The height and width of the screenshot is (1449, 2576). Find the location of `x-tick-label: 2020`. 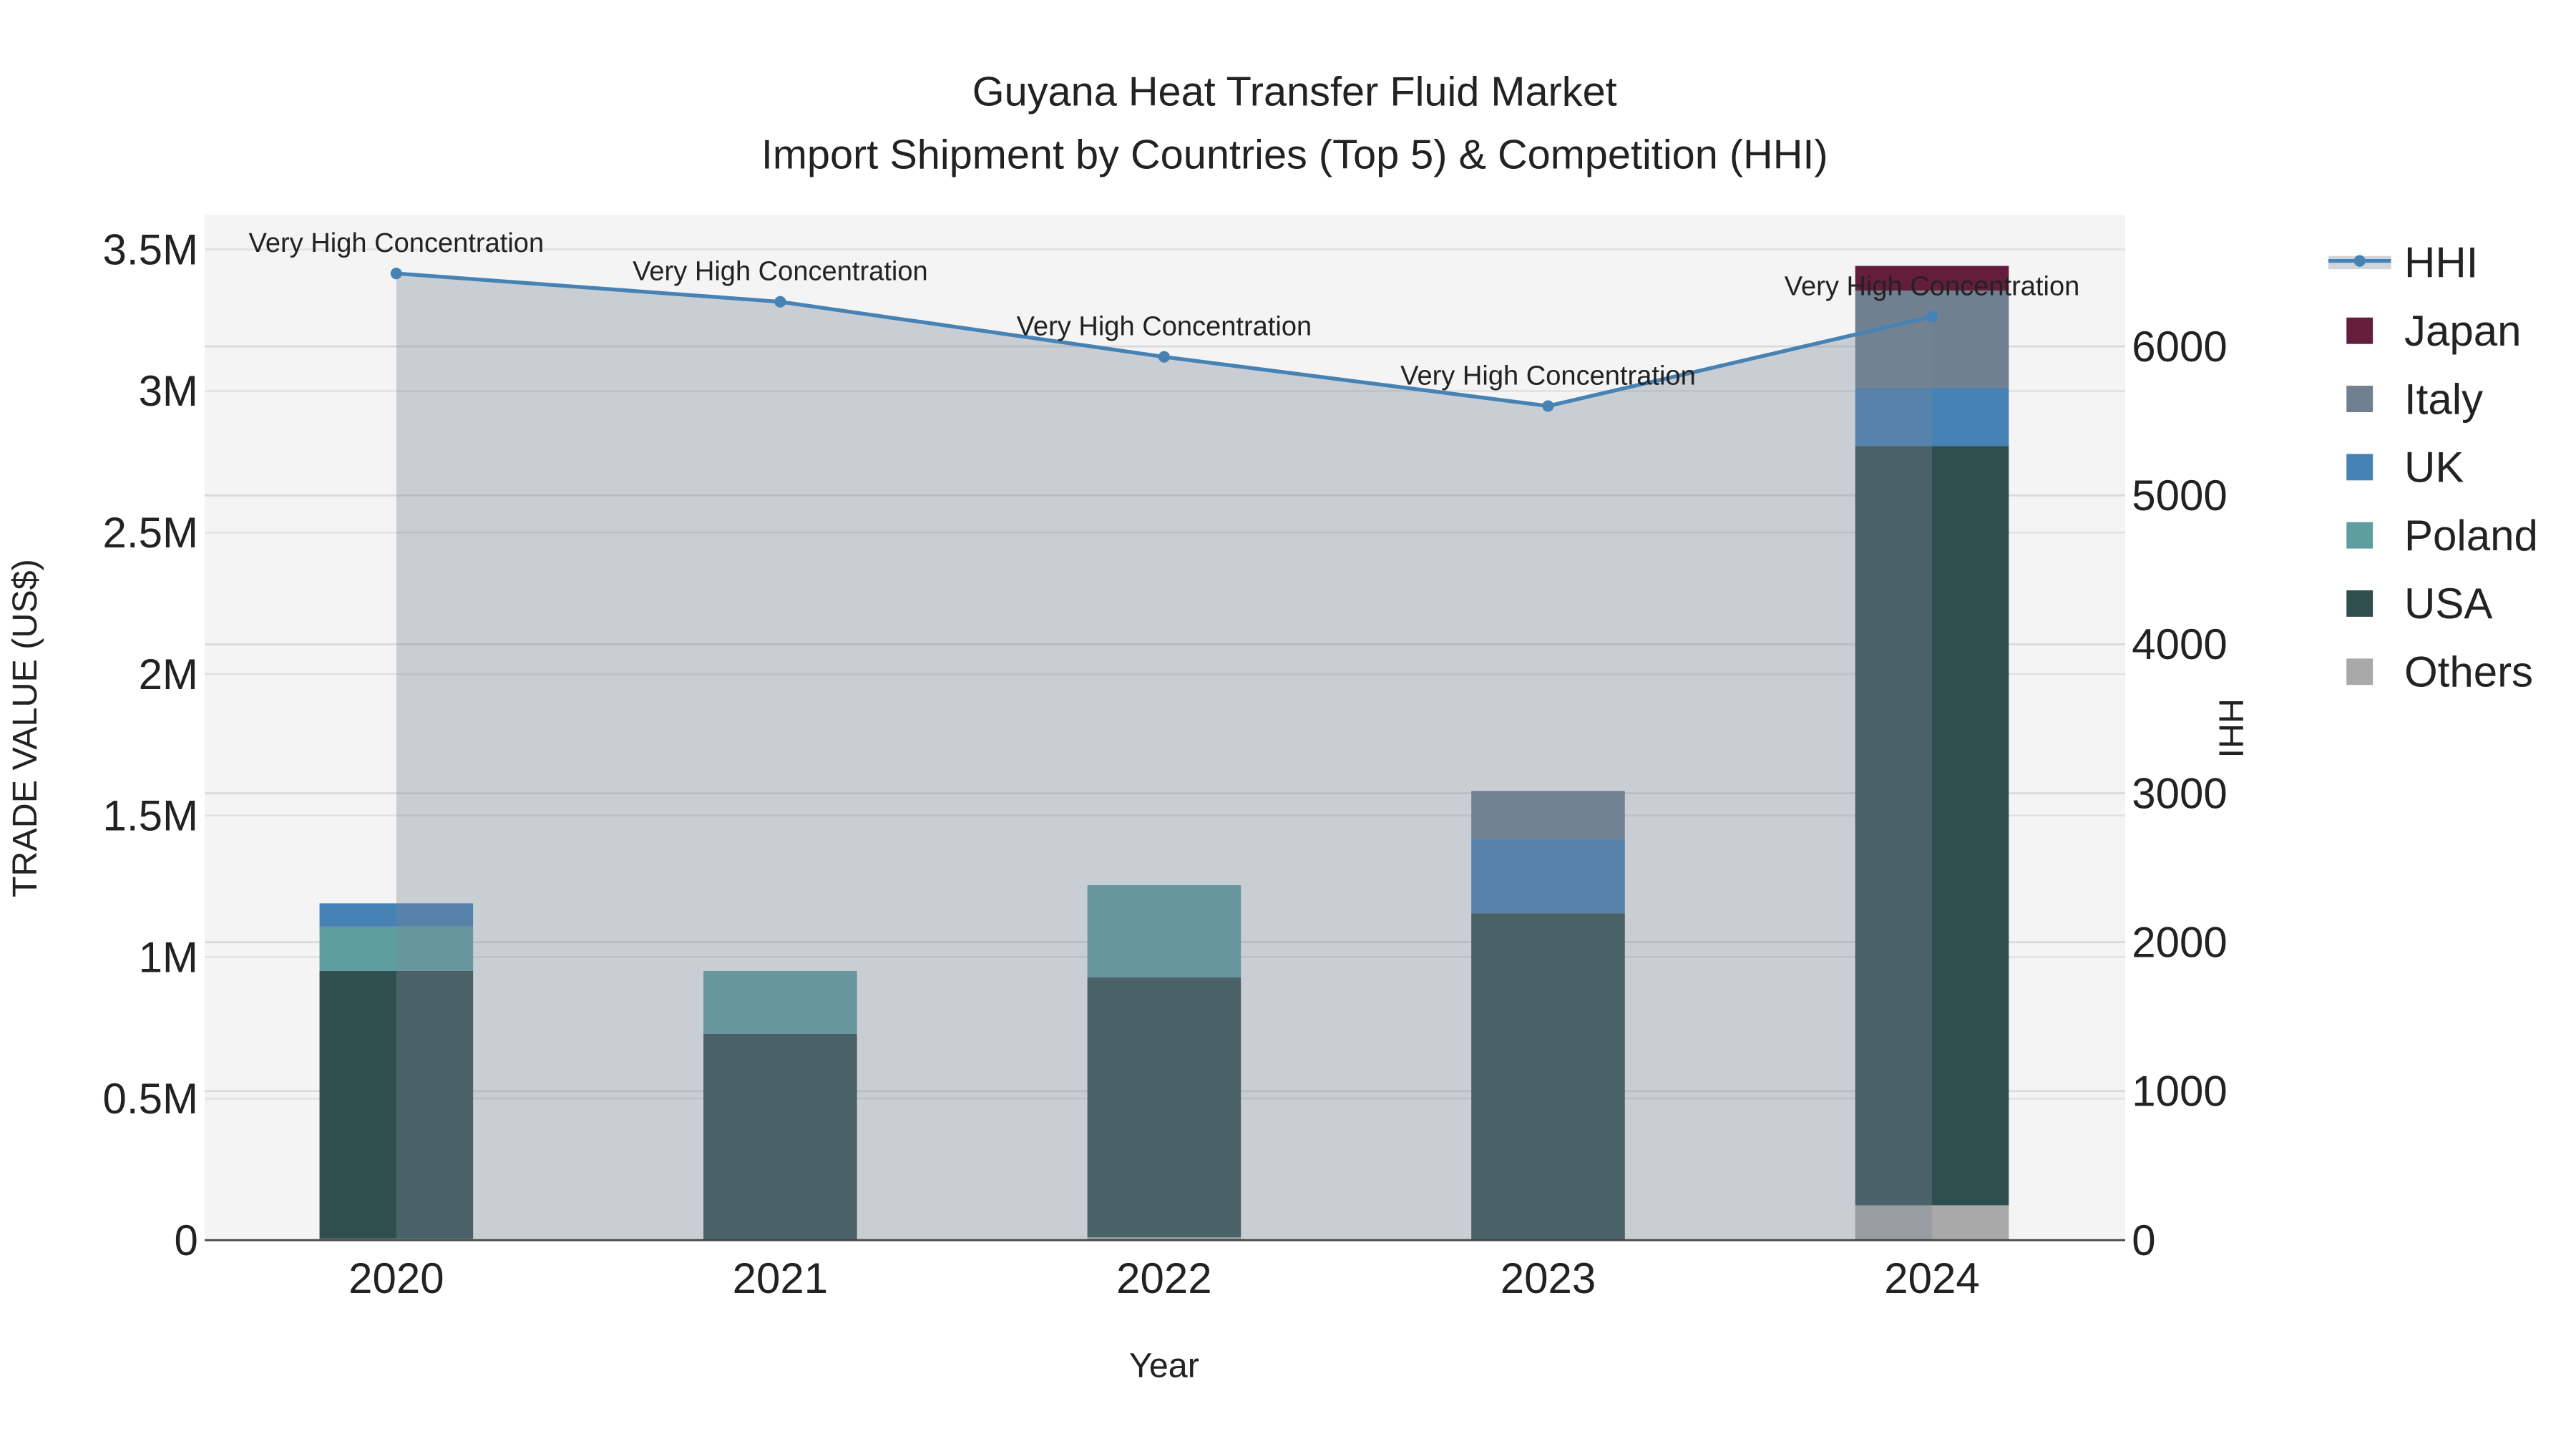

x-tick-label: 2020 is located at coordinates (396, 1278).